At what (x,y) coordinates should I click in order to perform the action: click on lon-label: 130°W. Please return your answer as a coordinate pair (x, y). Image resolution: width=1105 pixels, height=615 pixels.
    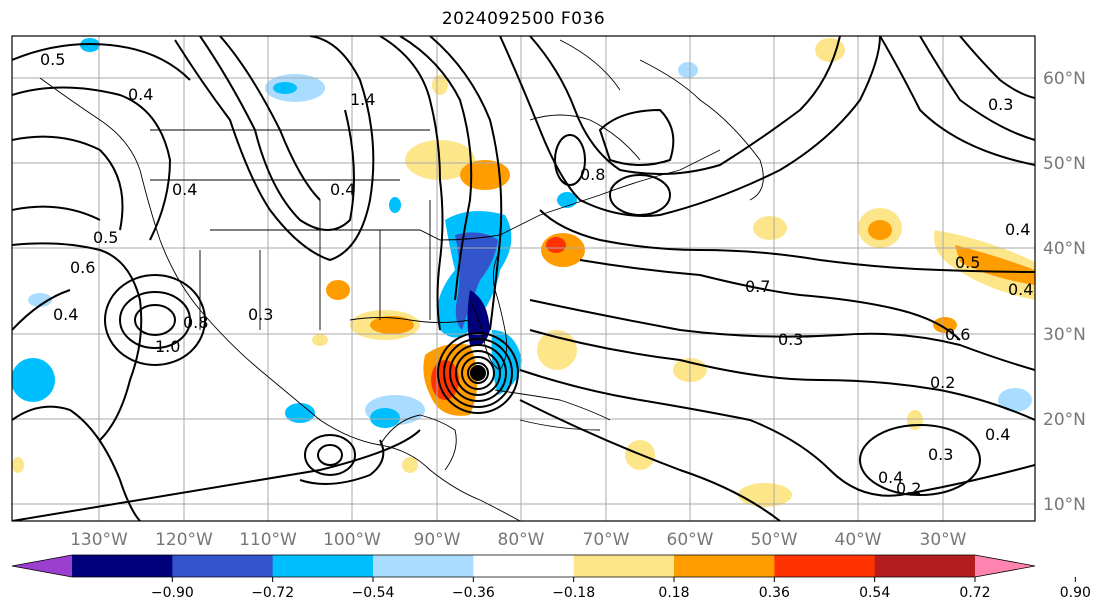
    Looking at the image, I should click on (99, 540).